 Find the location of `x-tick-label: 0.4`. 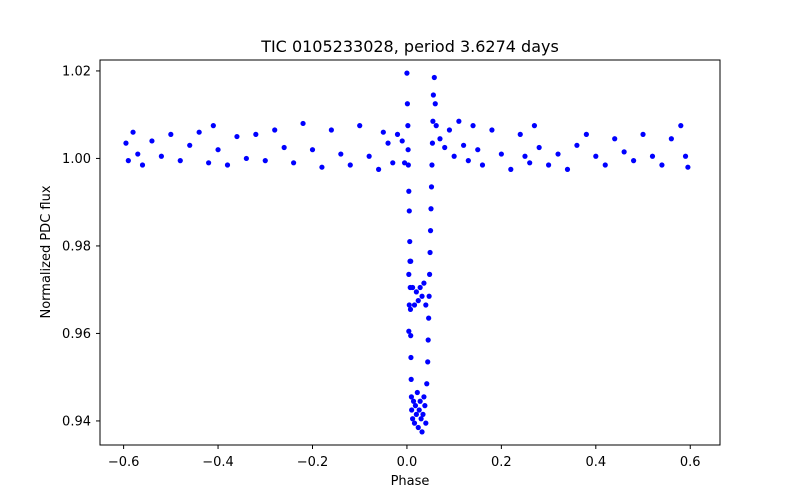

x-tick-label: 0.4 is located at coordinates (595, 462).